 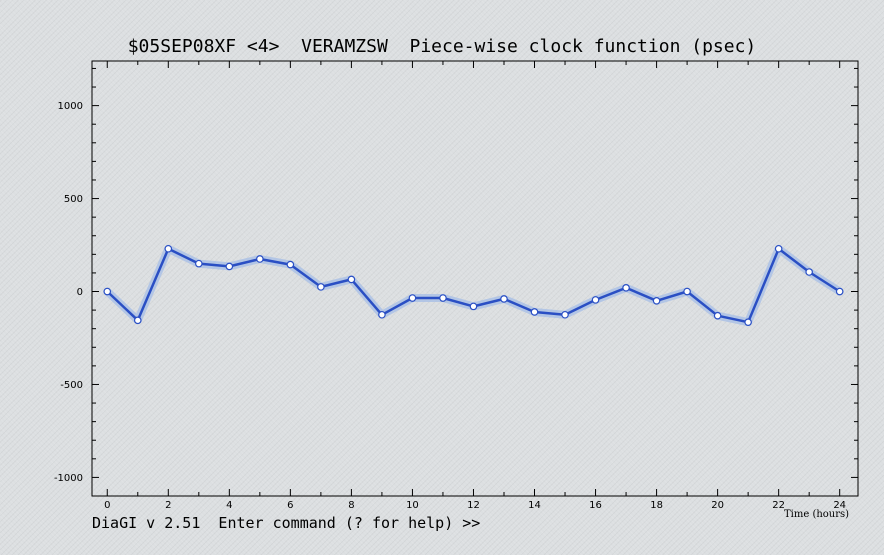 I want to click on series-group, so click(x=473, y=285).